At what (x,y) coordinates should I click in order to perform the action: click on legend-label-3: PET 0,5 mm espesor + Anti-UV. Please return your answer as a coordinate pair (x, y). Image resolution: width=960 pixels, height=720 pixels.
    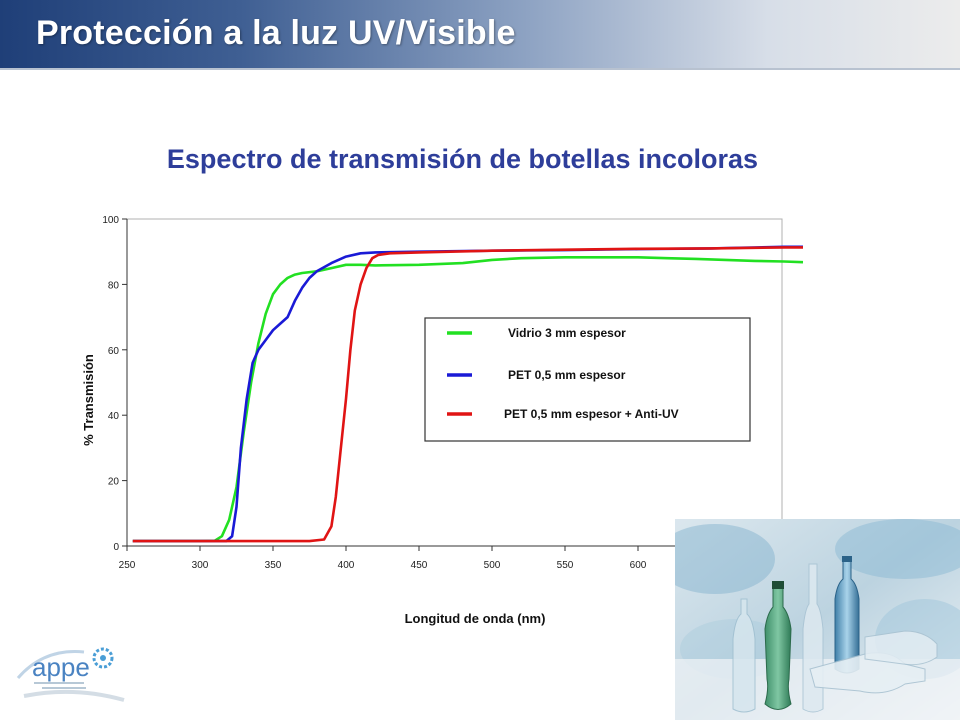
    Looking at the image, I should click on (591, 414).